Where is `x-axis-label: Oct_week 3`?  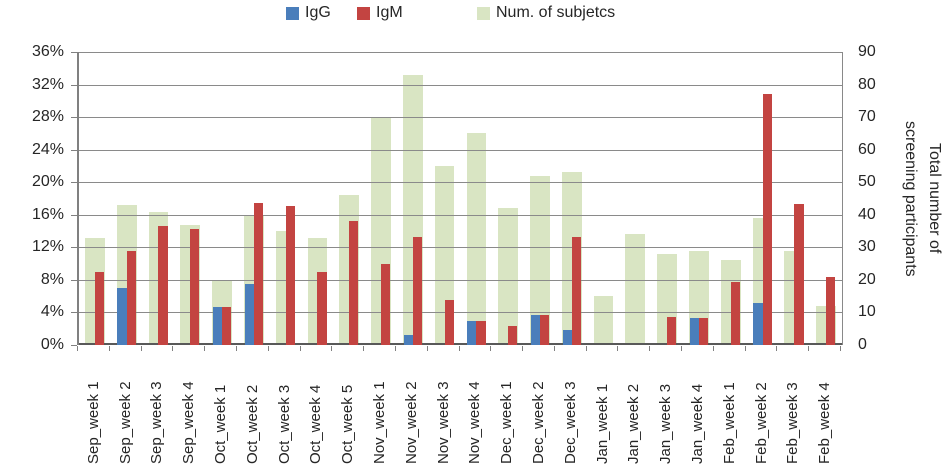 x-axis-label: Oct_week 3 is located at coordinates (284, 424).